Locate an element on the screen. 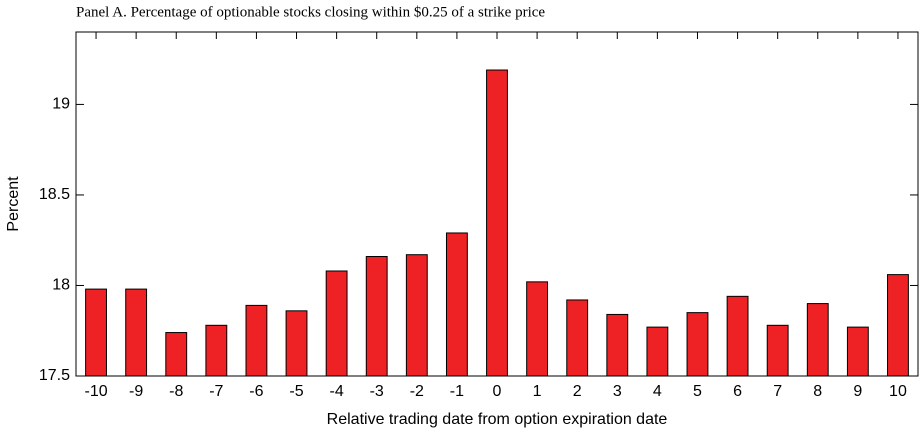 This screenshot has width=924, height=437. x-tick-label: 2 is located at coordinates (577, 391).